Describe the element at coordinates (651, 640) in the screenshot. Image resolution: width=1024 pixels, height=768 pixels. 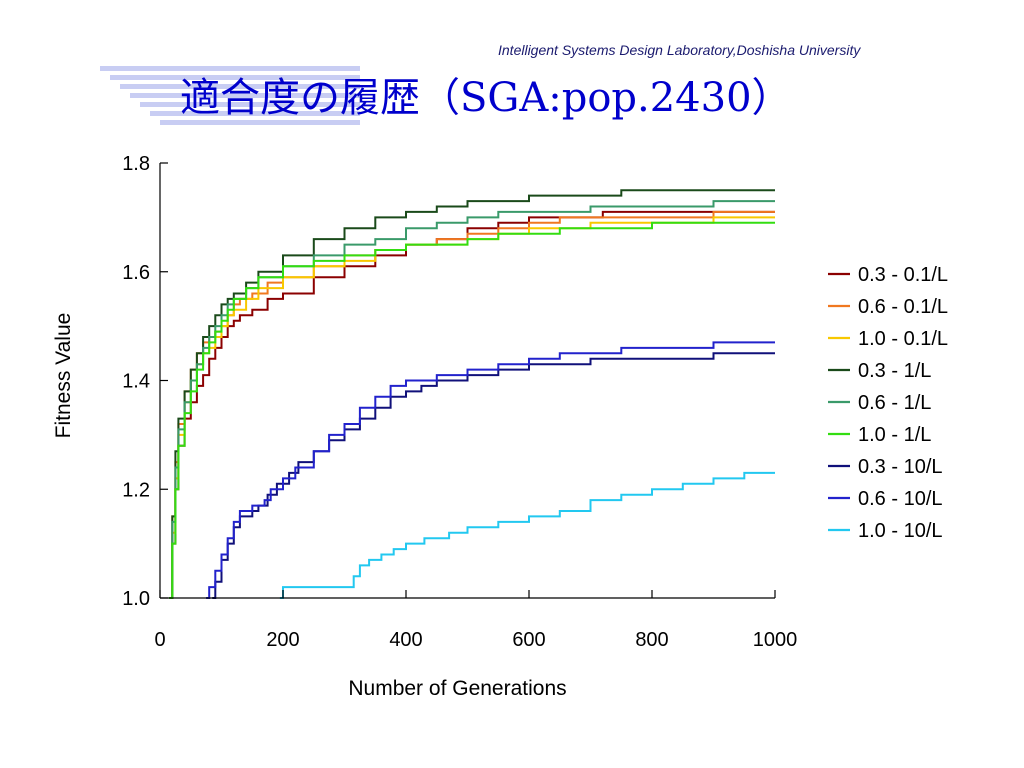
I see `x-tick-label: 800` at that location.